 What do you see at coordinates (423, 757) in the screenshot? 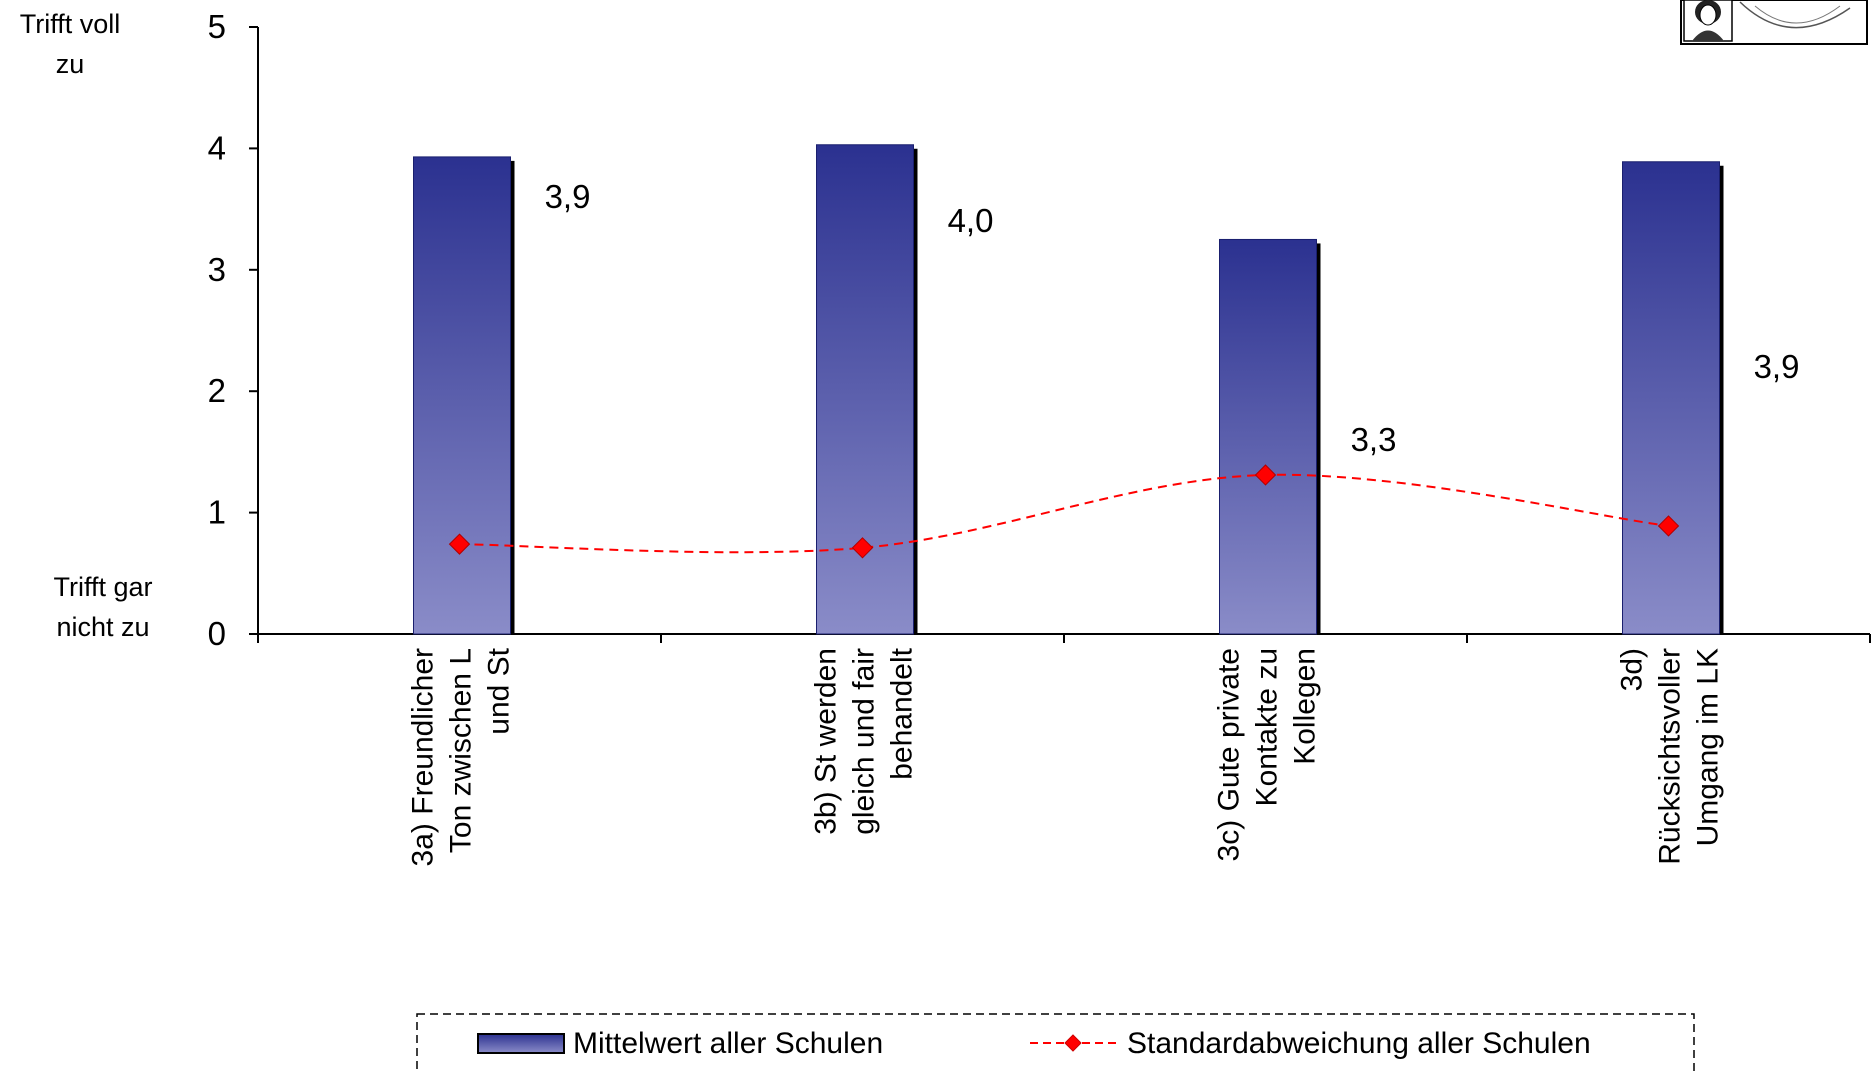
I see `x-tick-label: 3a) Freundlicher` at bounding box center [423, 757].